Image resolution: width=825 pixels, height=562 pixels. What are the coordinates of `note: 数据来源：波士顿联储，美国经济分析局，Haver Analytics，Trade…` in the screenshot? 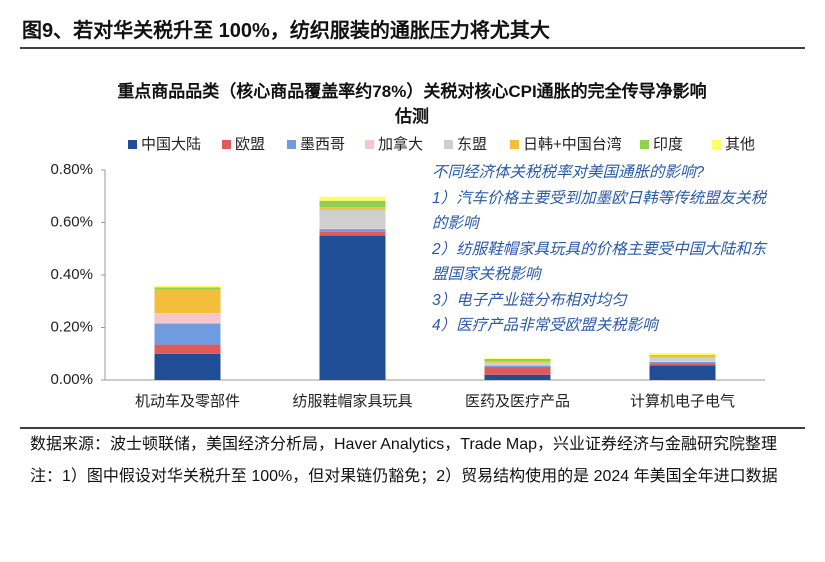 It's located at (404, 444).